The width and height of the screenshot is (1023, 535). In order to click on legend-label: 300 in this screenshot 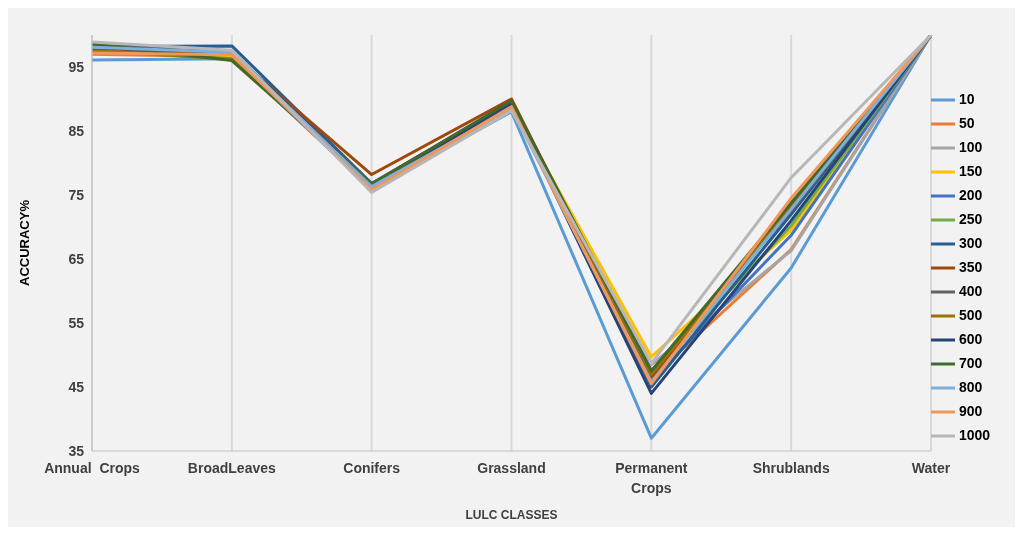, I will do `click(971, 242)`.